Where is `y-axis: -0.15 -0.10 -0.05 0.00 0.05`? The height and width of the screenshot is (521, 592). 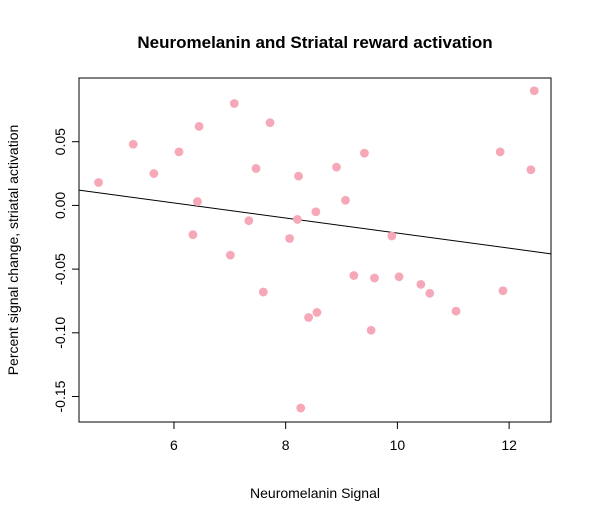 y-axis: -0.15 -0.10 -0.05 0.00 0.05 is located at coordinates (65, 270).